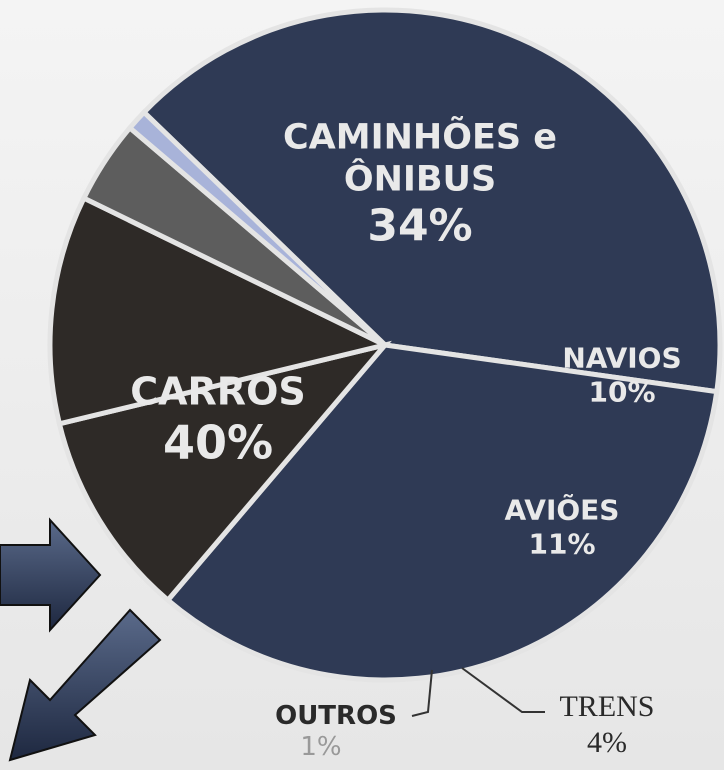  I want to click on slice-label: CAMINHÕES e ÔNIBUS 34%, so click(420, 185).